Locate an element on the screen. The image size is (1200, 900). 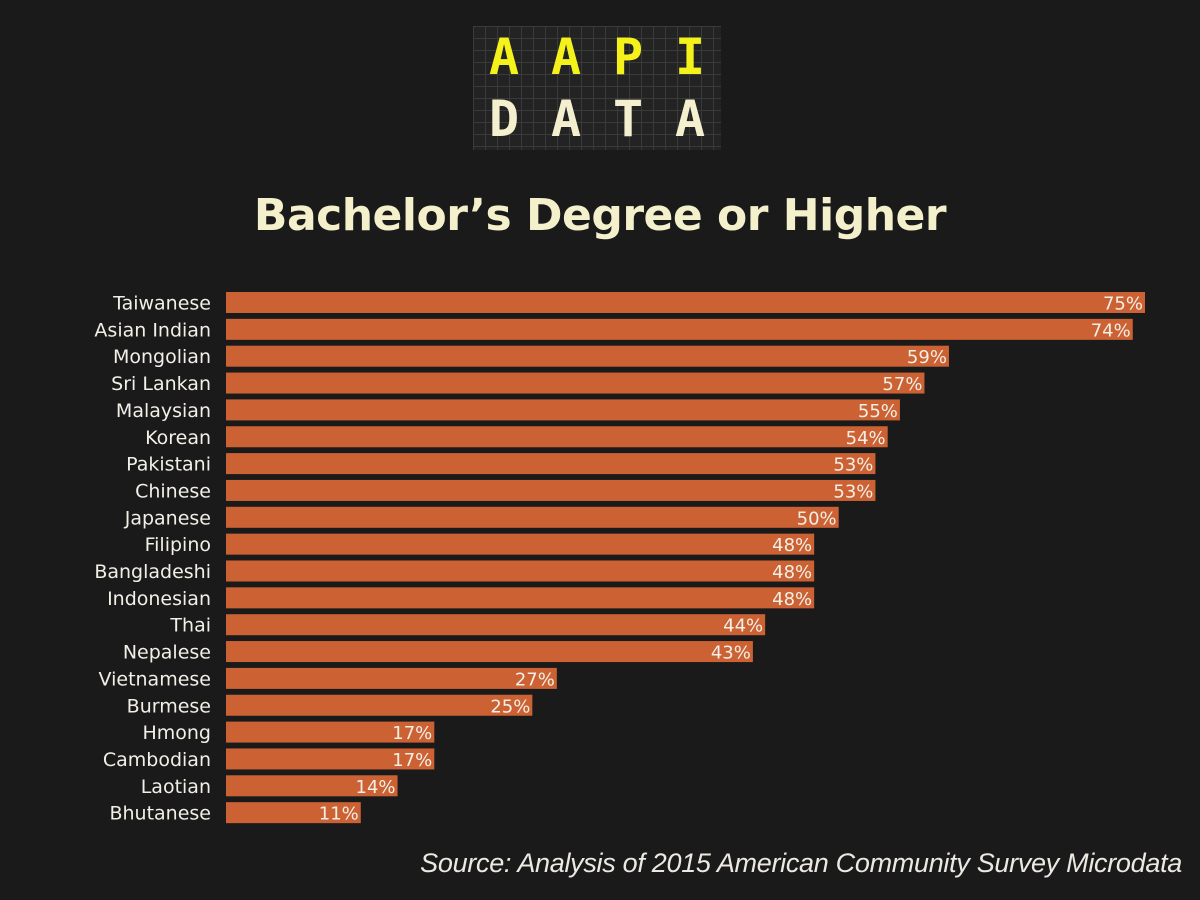
chart-title: Bachelor’s Degree or Higher is located at coordinates (600, 215).